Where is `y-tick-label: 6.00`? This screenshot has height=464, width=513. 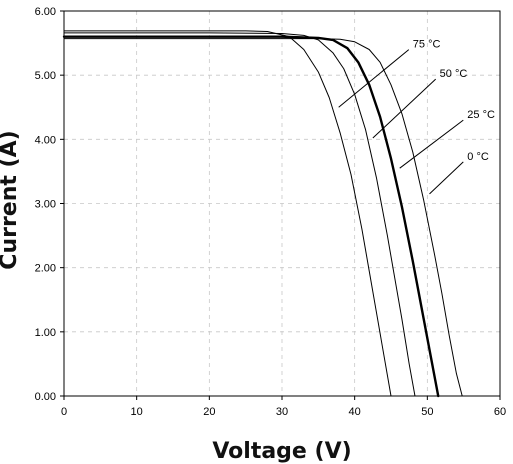
y-tick-label: 6.00 is located at coordinates (45, 12).